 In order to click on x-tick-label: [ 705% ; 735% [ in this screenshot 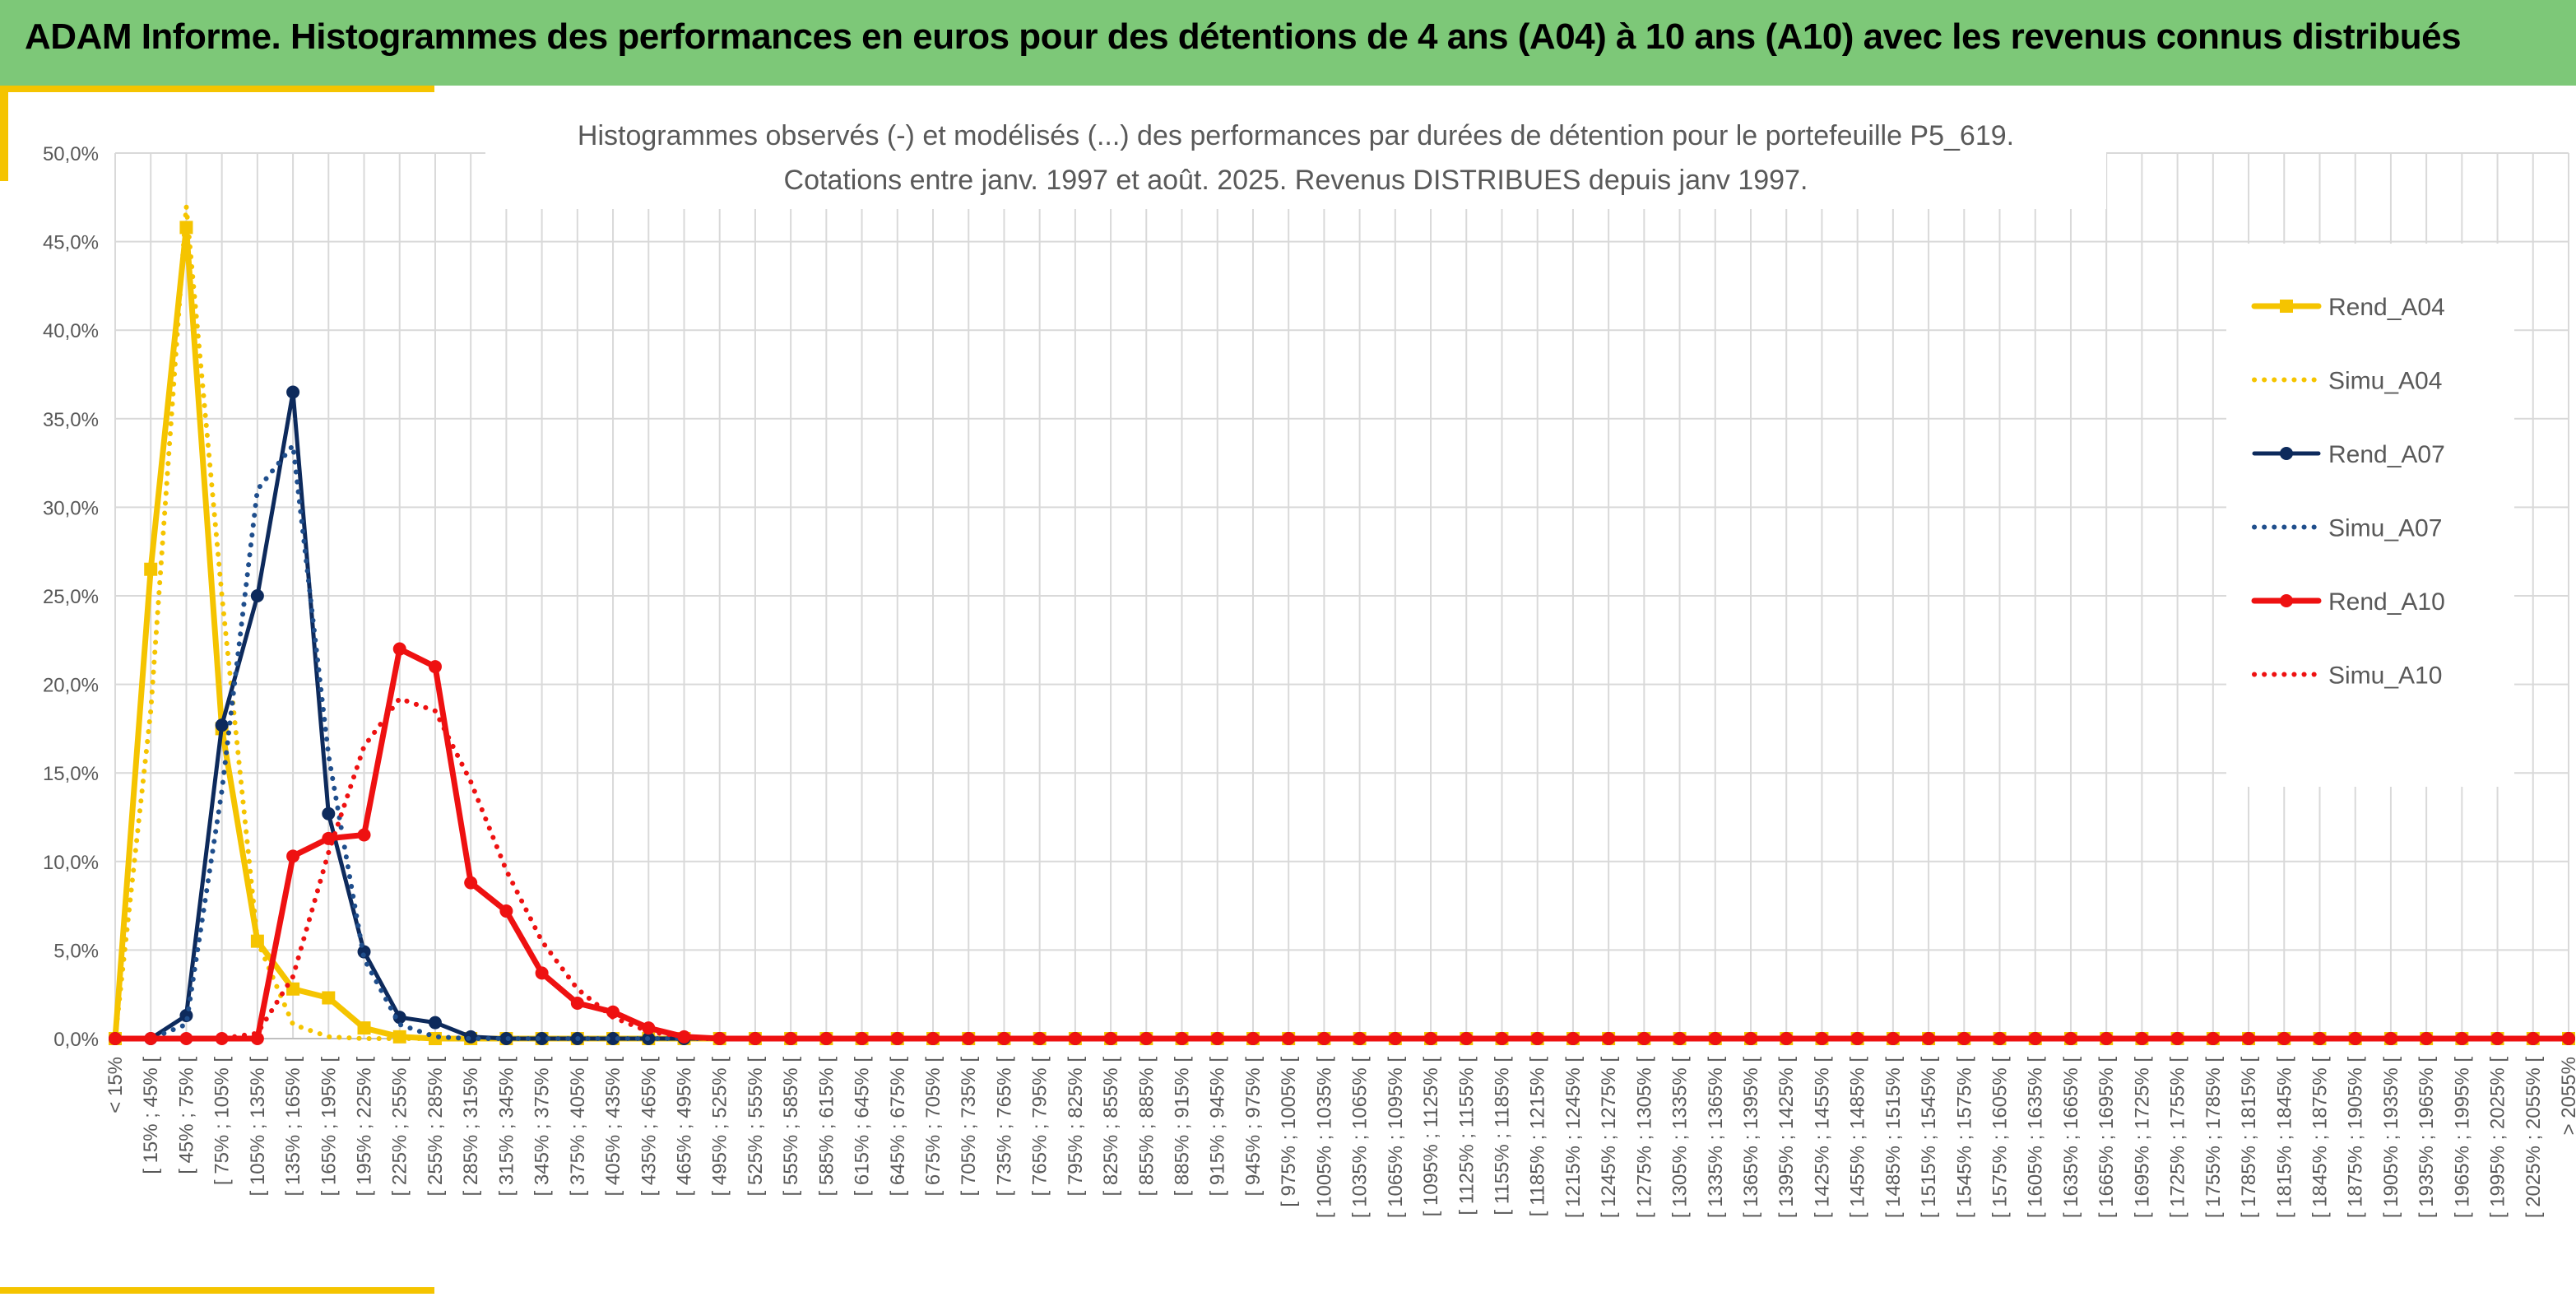, I will do `click(969, 1127)`.